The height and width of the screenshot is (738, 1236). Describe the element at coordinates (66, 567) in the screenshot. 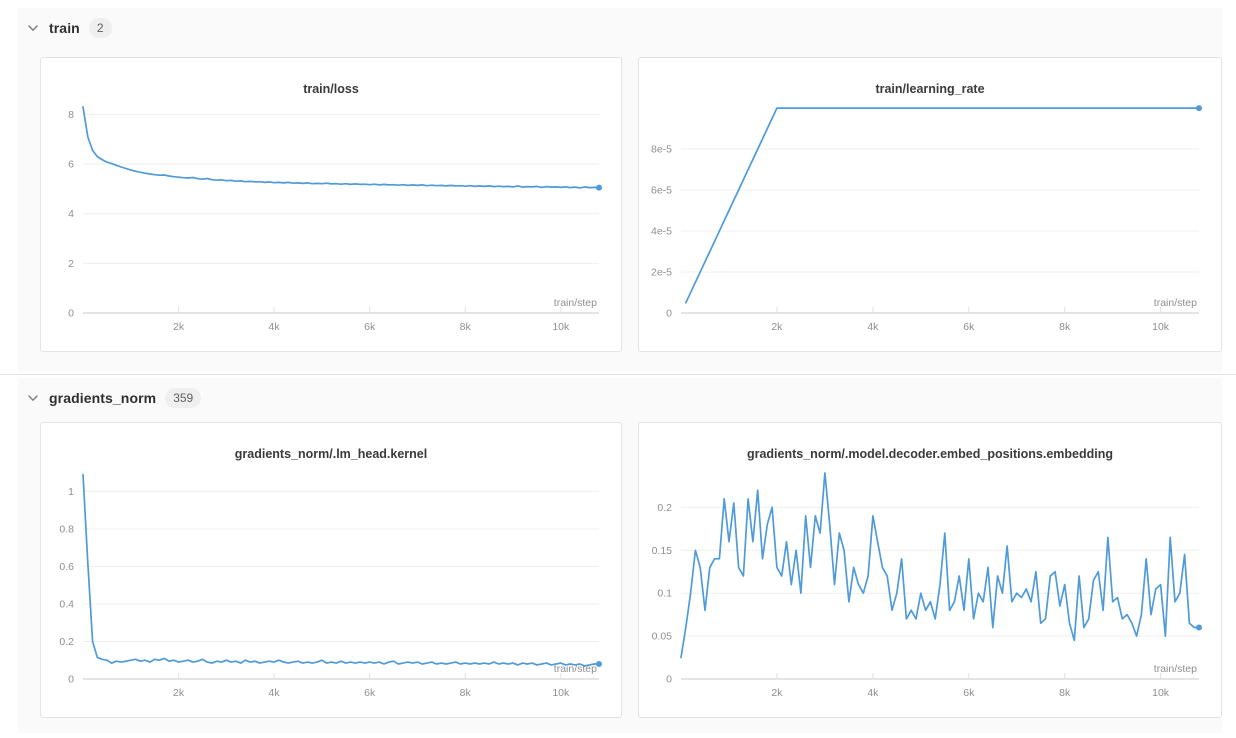

I see `y-tick-label: 0.6` at that location.